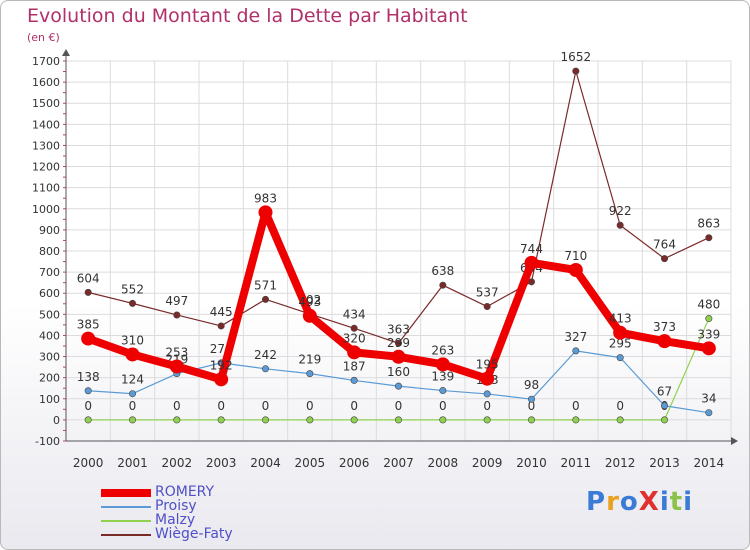 The image size is (750, 550). What do you see at coordinates (309, 302) in the screenshot?
I see `data-label: 493` at bounding box center [309, 302].